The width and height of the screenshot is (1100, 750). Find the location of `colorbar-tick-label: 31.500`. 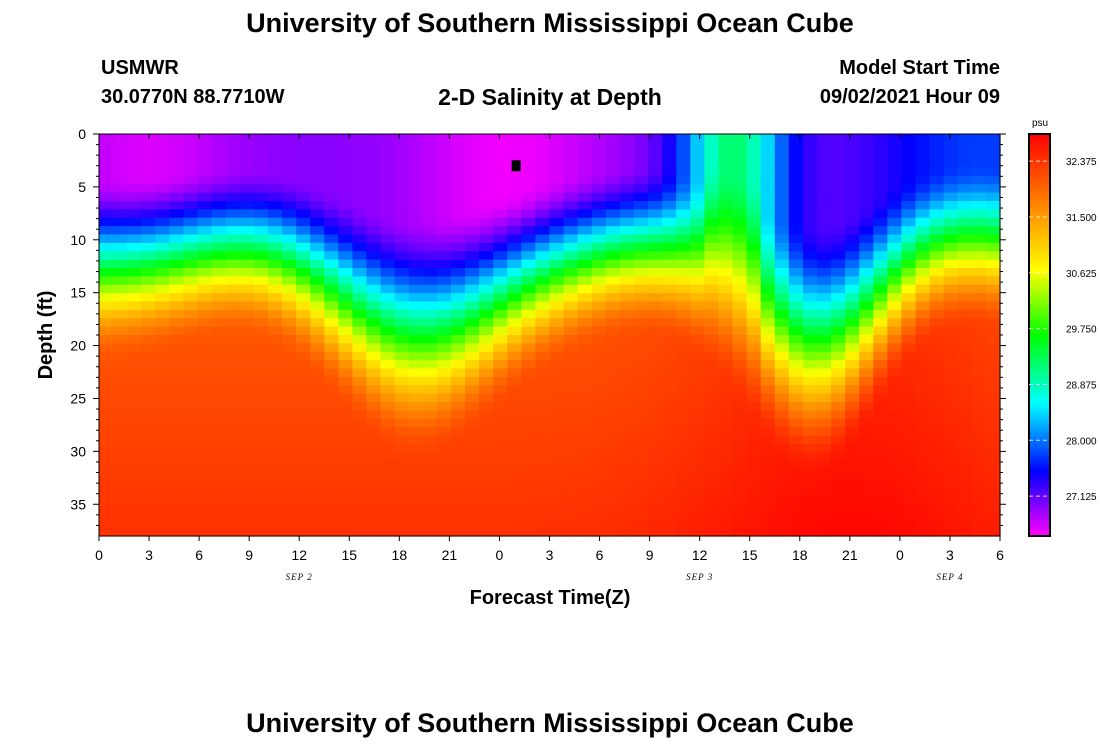

colorbar-tick-label: 31.500 is located at coordinates (1081, 218).